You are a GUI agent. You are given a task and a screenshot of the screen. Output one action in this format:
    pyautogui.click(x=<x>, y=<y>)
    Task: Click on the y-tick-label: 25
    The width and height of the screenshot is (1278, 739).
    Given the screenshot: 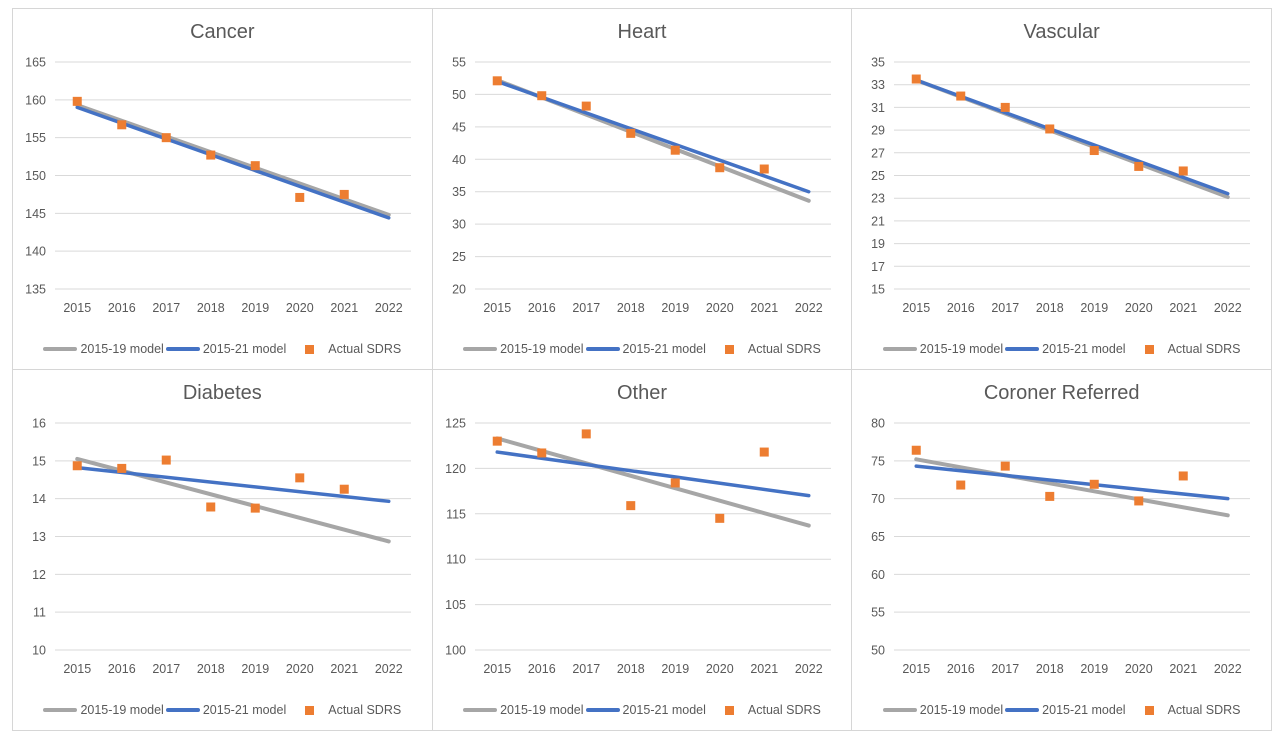 What is the action you would take?
    pyautogui.click(x=459, y=257)
    